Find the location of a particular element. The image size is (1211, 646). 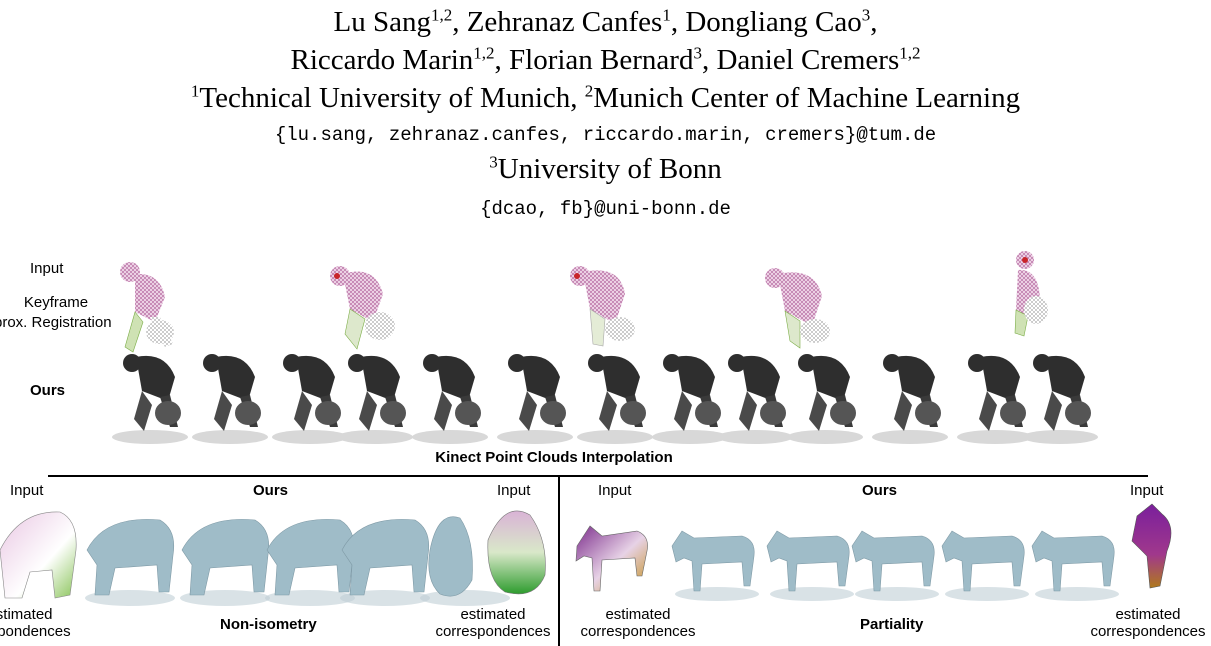

partiality-input-right-shape is located at coordinates (1151, 546).